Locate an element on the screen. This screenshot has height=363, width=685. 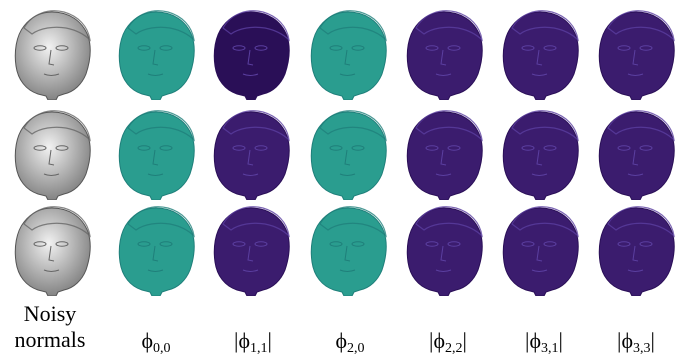
phi11-suffix: | is located at coordinates (269, 340).